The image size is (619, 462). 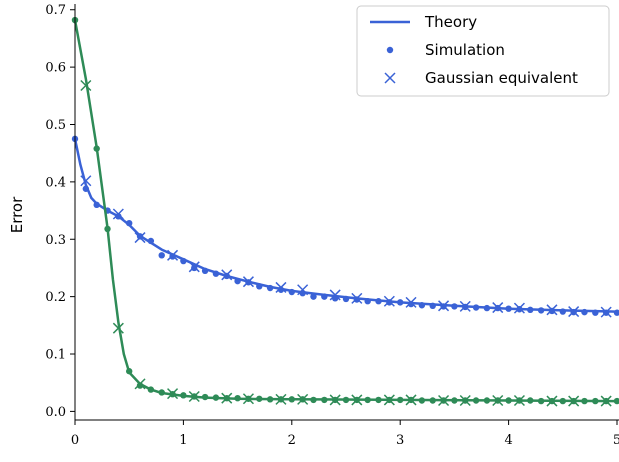 What do you see at coordinates (55, 125) in the screenshot?
I see `y-tick-label: 0.5` at bounding box center [55, 125].